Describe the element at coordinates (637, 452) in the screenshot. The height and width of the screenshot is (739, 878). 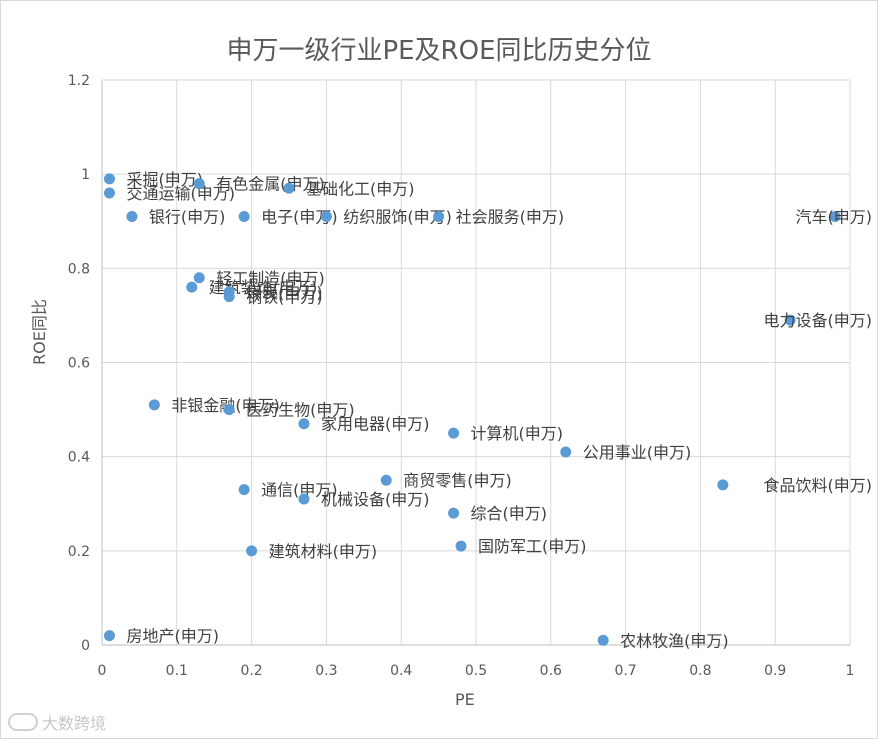
I see `data-label: 公用事业(申万)` at that location.